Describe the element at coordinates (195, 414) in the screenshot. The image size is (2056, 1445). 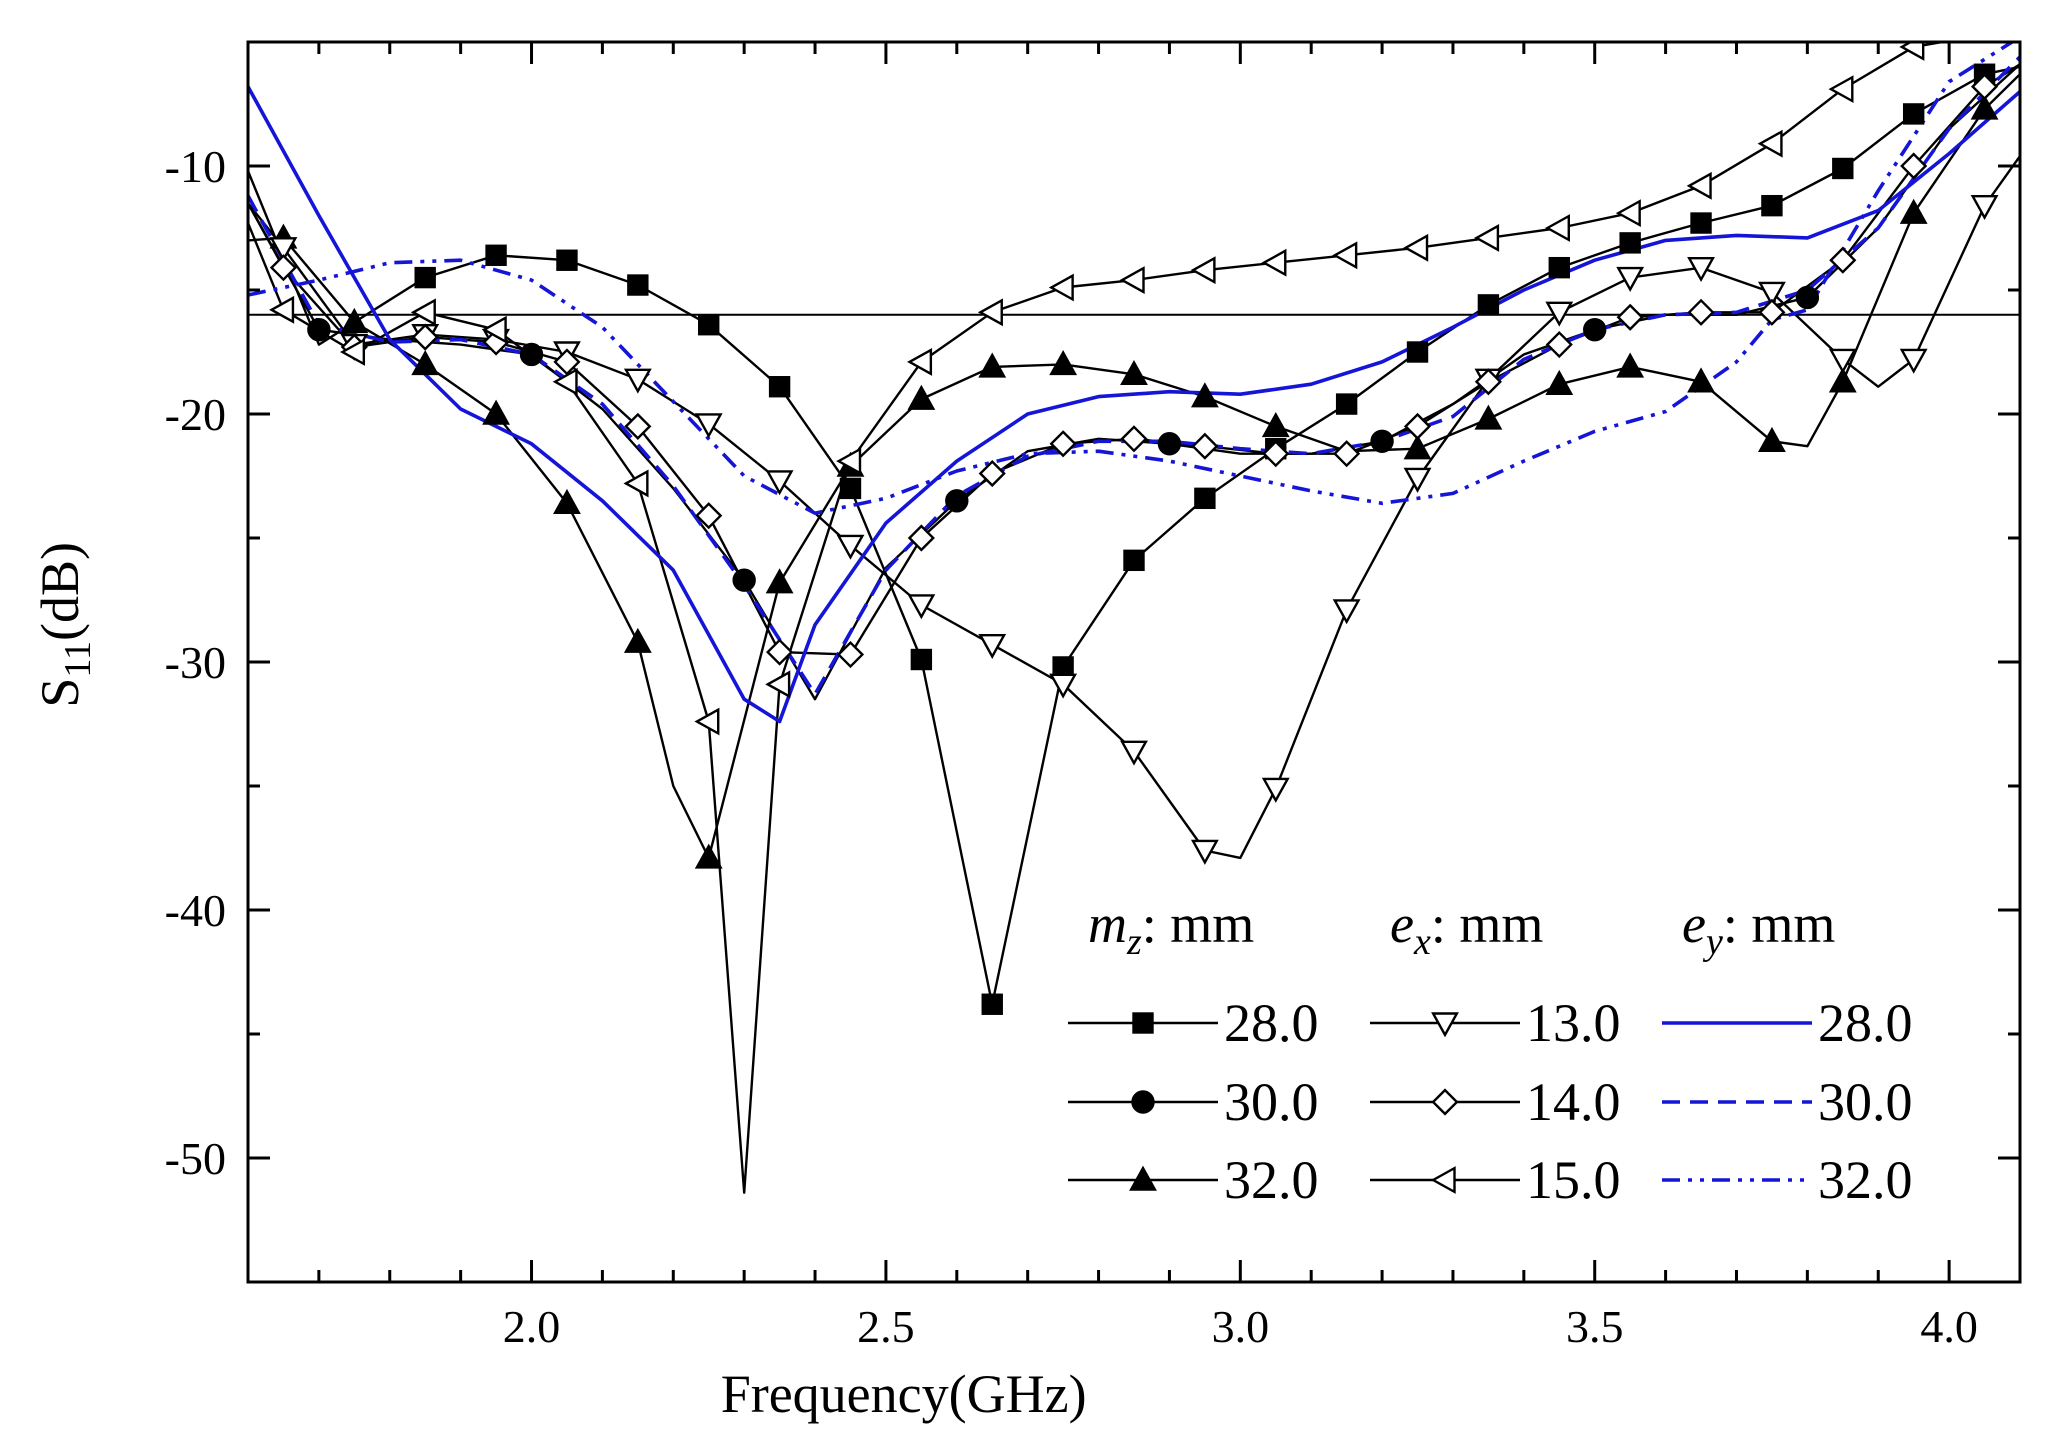
I see `y-tick-label: -20` at that location.